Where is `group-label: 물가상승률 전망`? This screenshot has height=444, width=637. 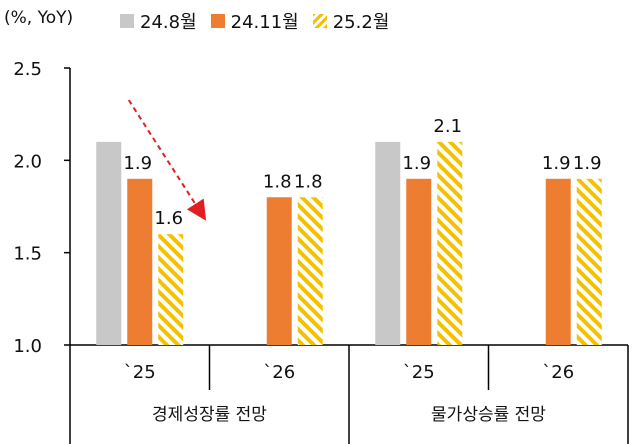 group-label: 물가상승률 전망 is located at coordinates (488, 415).